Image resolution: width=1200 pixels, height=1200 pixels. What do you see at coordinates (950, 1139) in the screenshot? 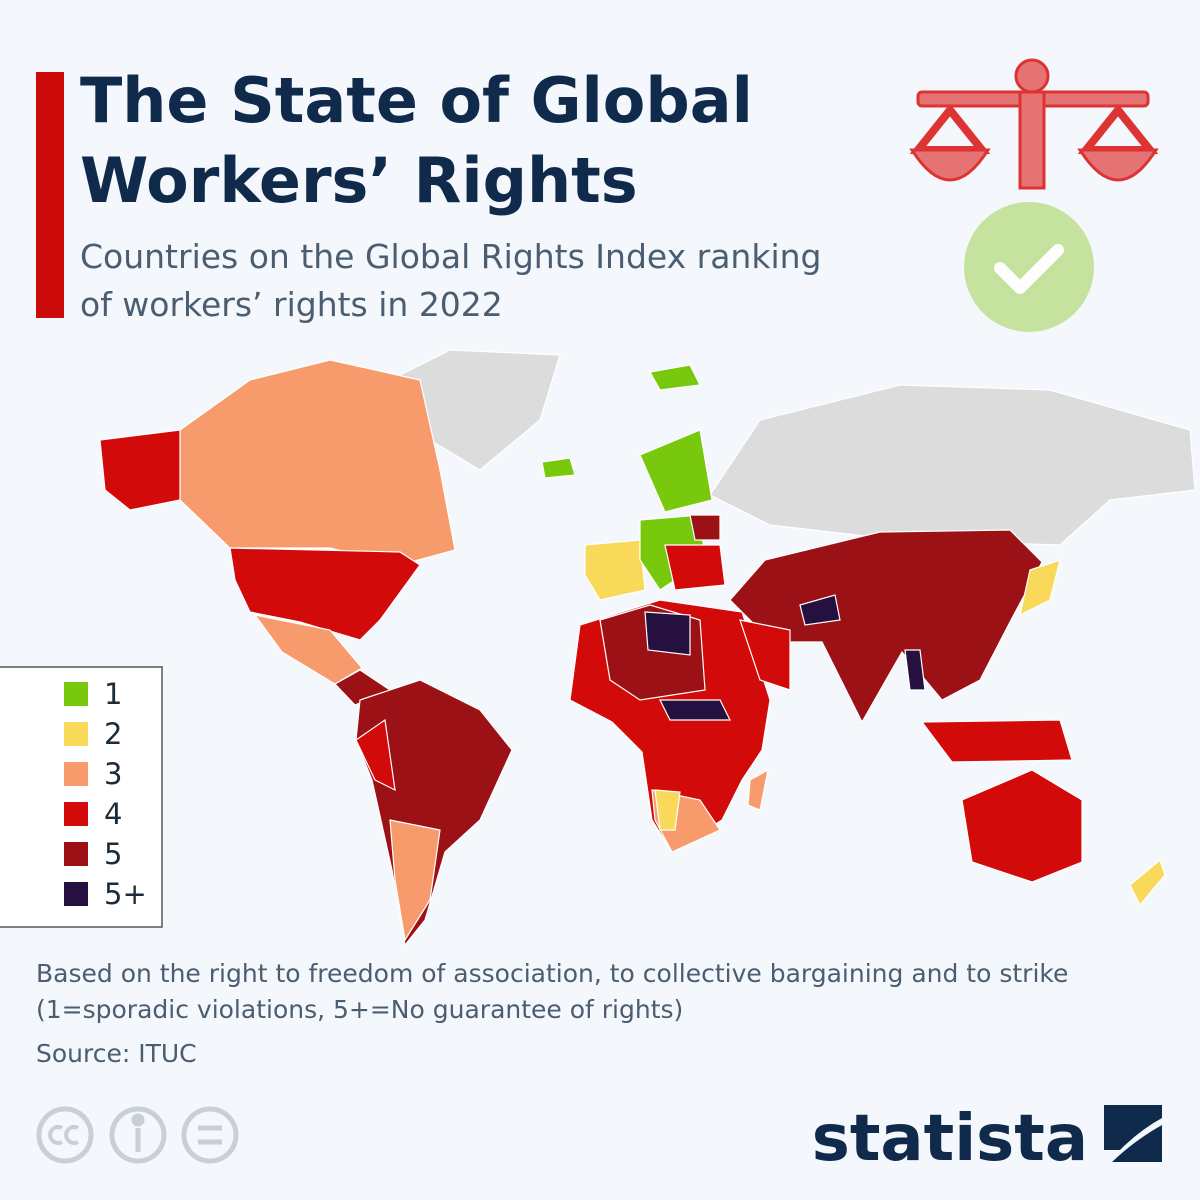
I see `brand-logo: statista` at bounding box center [950, 1139].